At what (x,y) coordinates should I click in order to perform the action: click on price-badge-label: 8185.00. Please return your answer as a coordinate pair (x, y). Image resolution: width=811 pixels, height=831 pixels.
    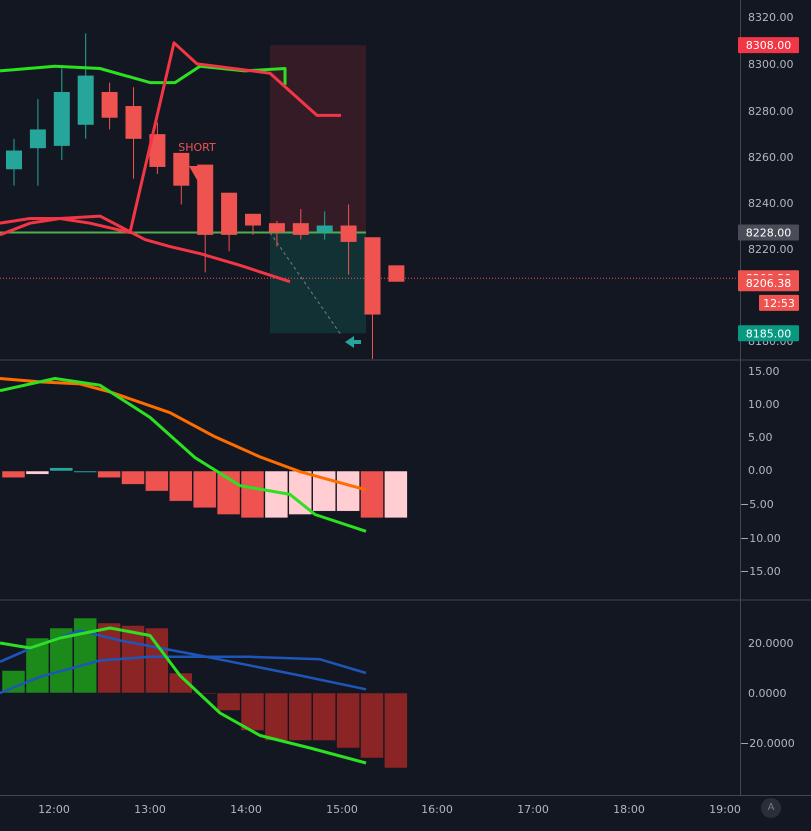
    Looking at the image, I should click on (769, 333).